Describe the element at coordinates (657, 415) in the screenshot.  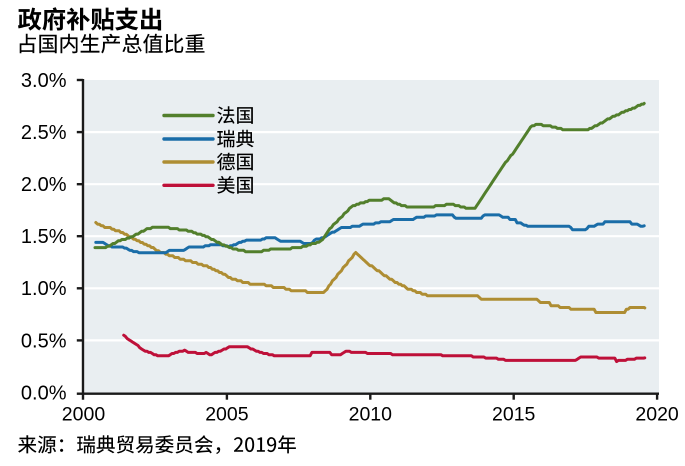
I see `svg-text: 2020` at that location.